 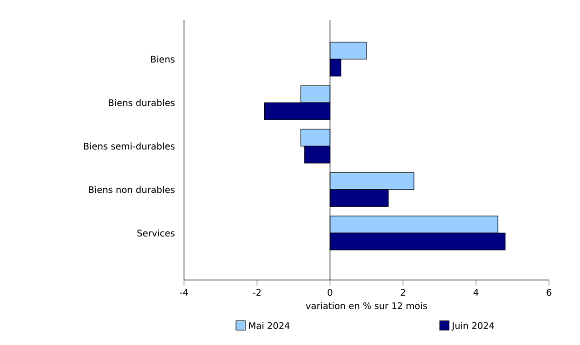 I want to click on x-tick-label: 0, so click(x=330, y=292).